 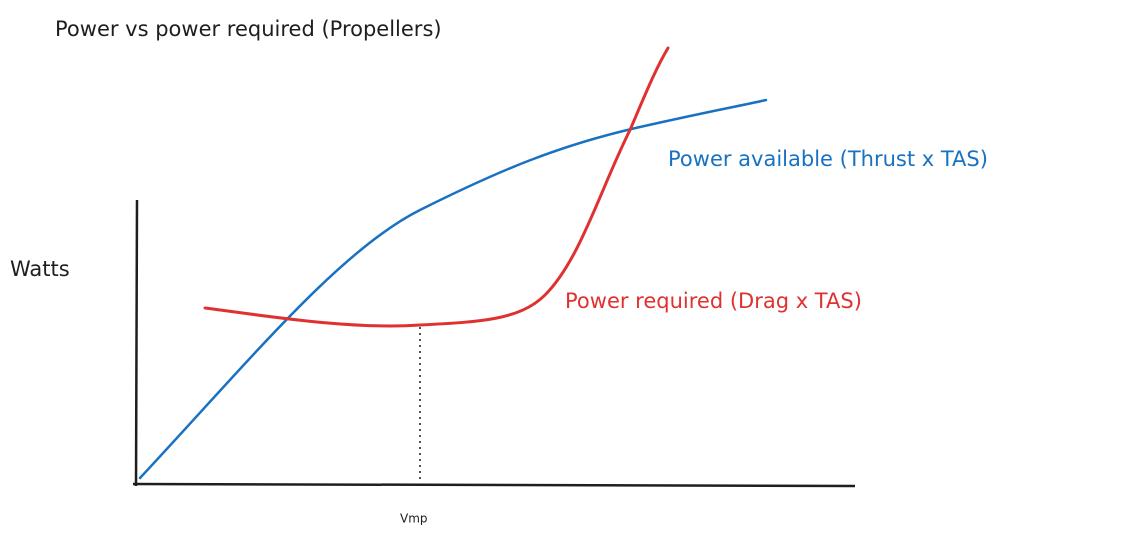 I want to click on power-available-label: Power available (Thrust x TAS), so click(x=828, y=159).